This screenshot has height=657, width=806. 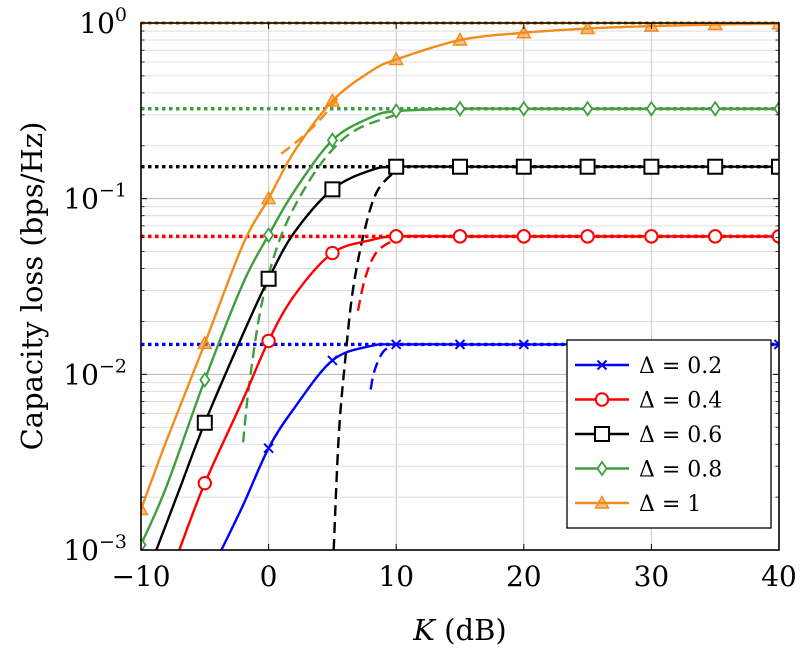 I want to click on legend-label-1: Δ = 0.4, so click(x=680, y=401).